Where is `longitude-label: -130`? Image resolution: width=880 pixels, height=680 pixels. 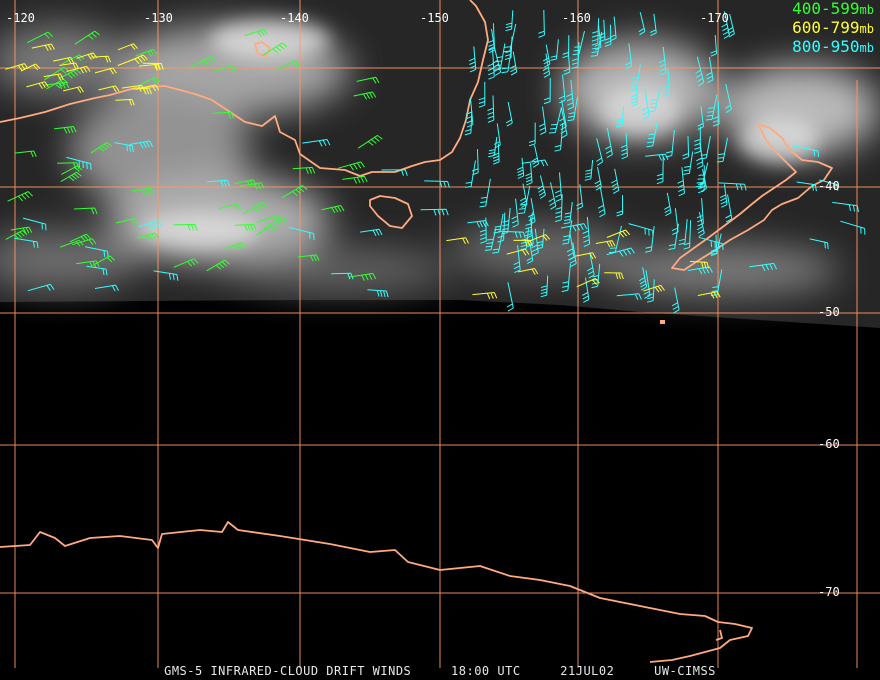
longitude-label: -130 is located at coordinates (158, 18).